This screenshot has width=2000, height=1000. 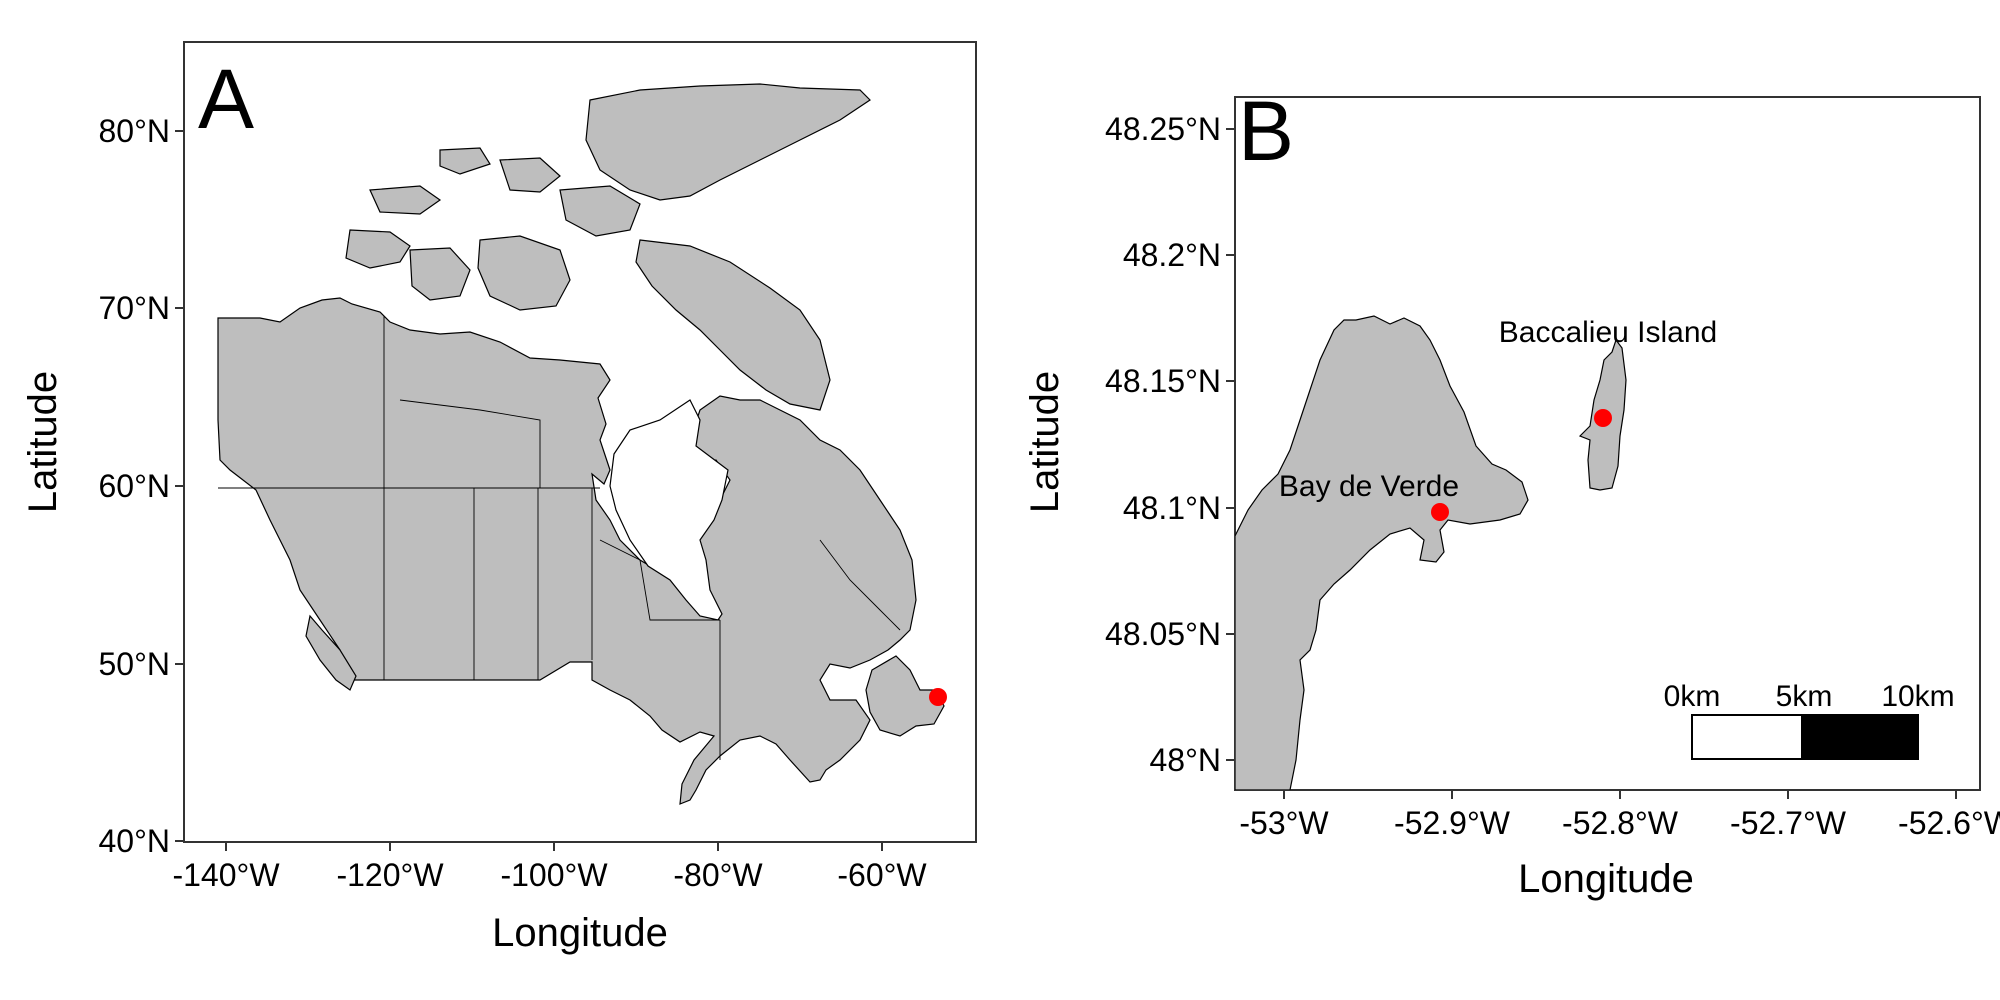 I want to click on scale-bar: 0km 5km 10km, so click(x=1809, y=720).